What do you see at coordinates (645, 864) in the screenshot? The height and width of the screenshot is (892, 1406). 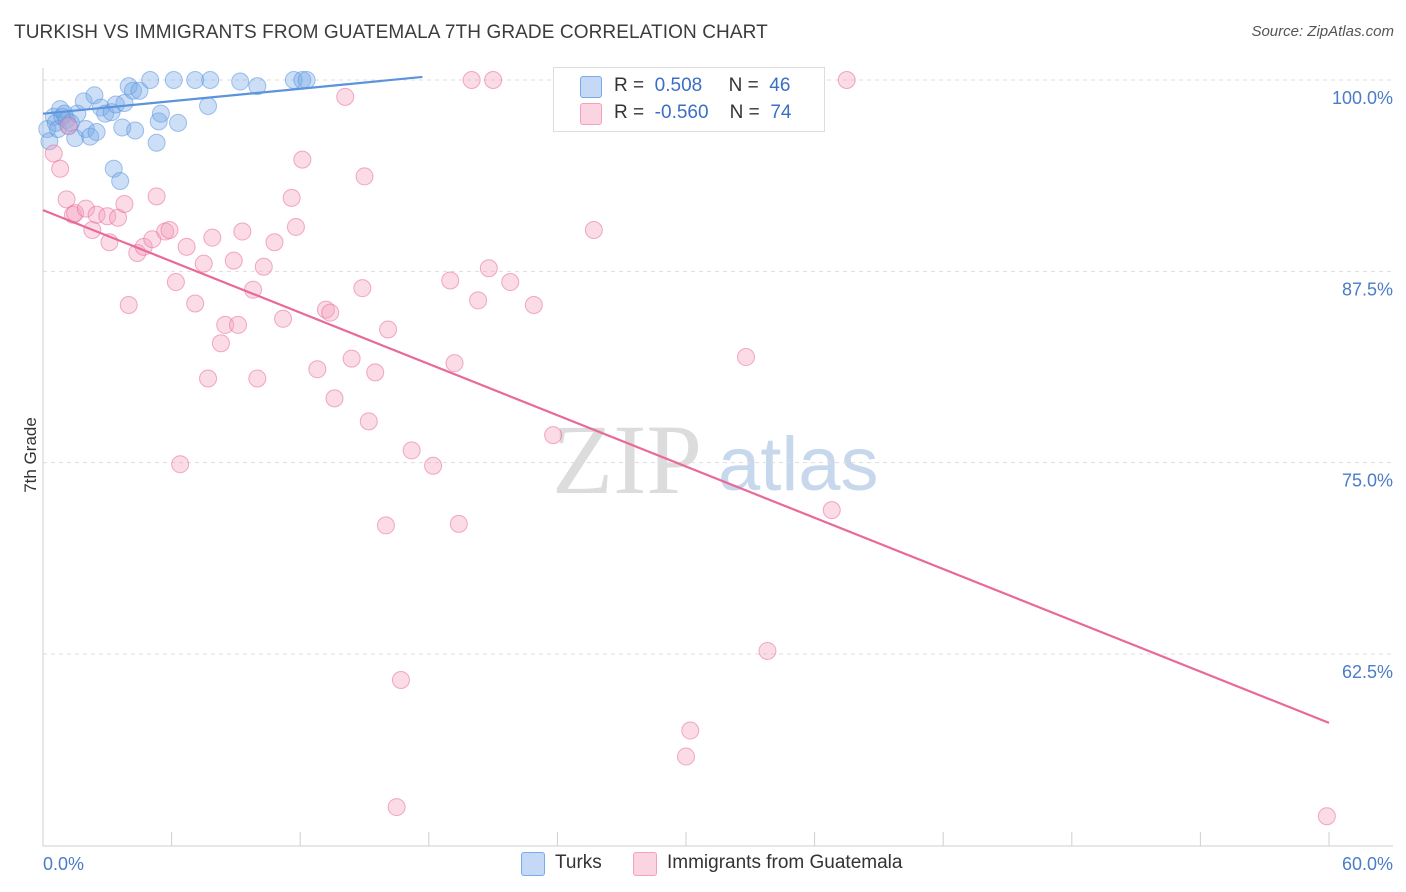 I see `bottom-legend-swatch-guatemala` at bounding box center [645, 864].